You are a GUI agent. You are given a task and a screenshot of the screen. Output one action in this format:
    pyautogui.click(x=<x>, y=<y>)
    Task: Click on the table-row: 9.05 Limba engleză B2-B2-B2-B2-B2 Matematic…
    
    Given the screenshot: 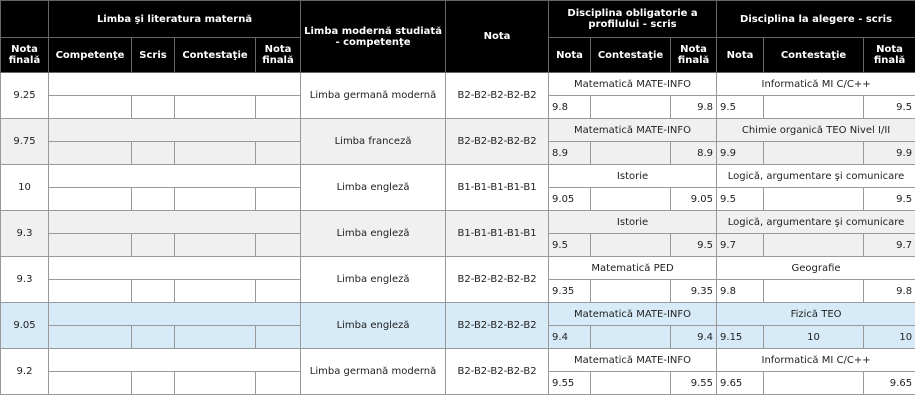 What is the action you would take?
    pyautogui.click(x=457, y=325)
    